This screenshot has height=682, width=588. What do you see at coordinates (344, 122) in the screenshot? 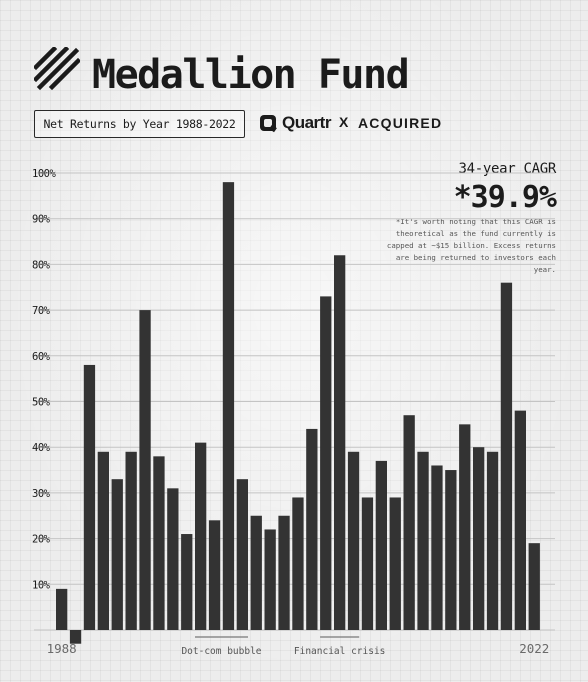
I see `brand-separator: X` at bounding box center [344, 122].